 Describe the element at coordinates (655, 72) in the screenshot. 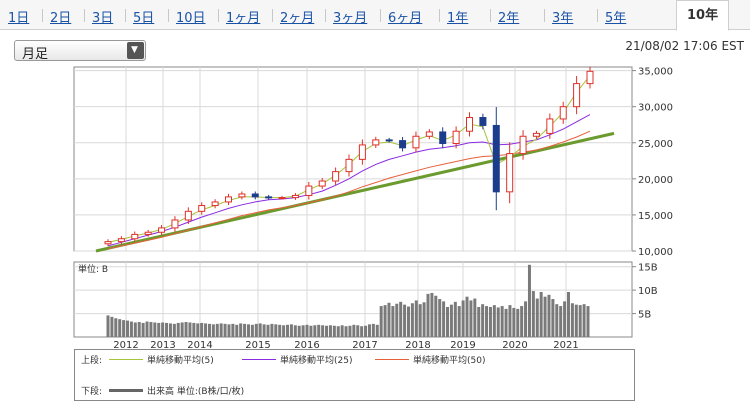

I see `price-tick-label: 35,000` at that location.